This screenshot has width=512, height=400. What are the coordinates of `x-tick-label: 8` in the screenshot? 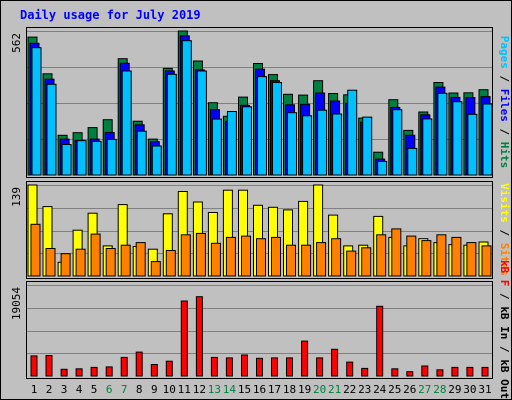 It's located at (139, 389).